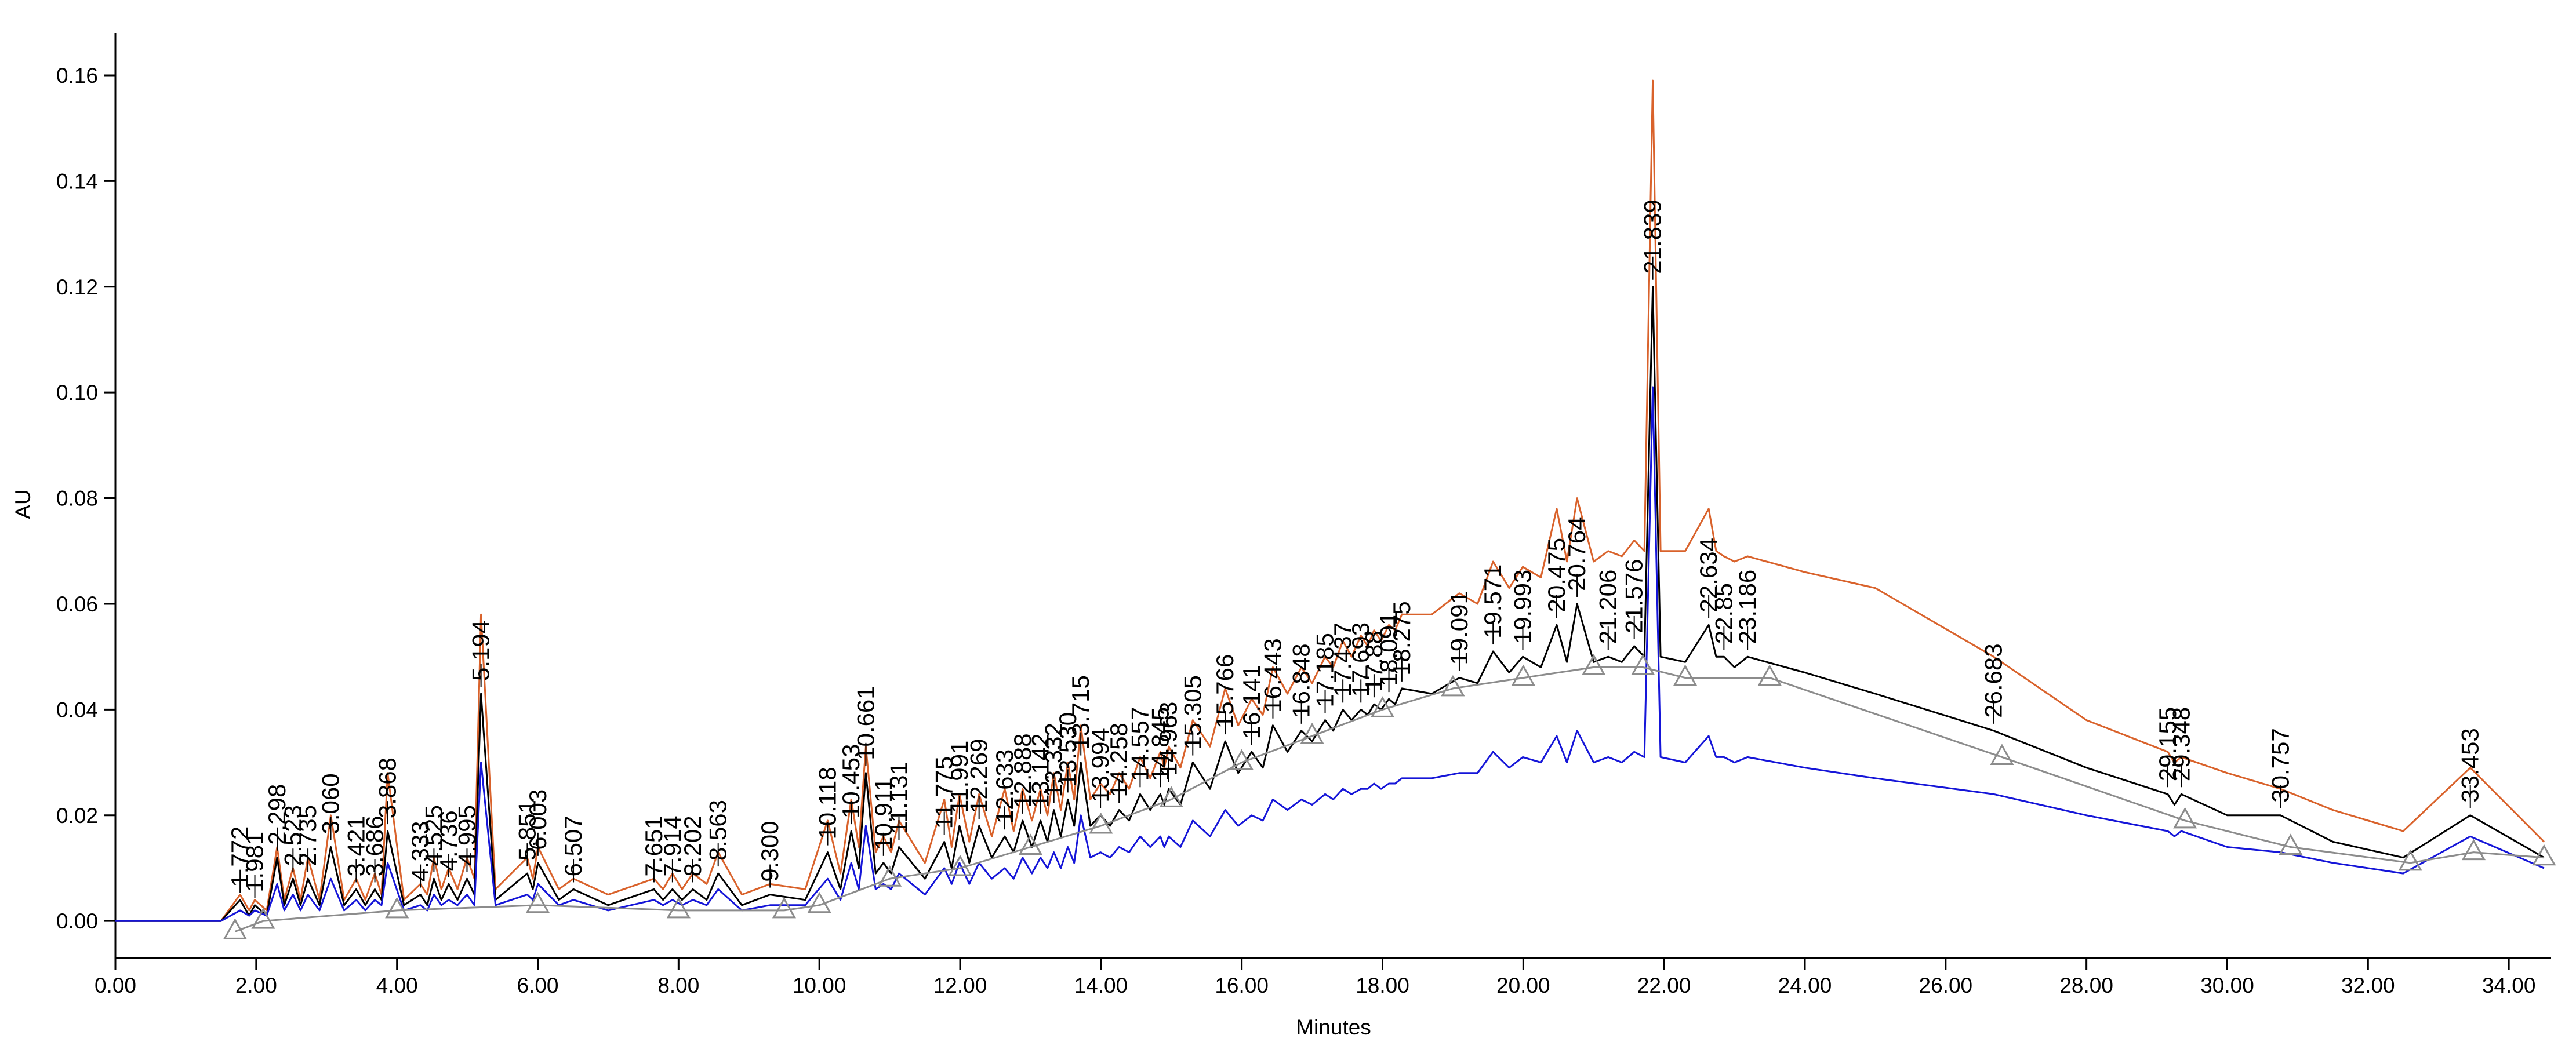 The width and height of the screenshot is (2576, 1060). What do you see at coordinates (944, 792) in the screenshot?
I see `peak-label: 11.775` at bounding box center [944, 792].